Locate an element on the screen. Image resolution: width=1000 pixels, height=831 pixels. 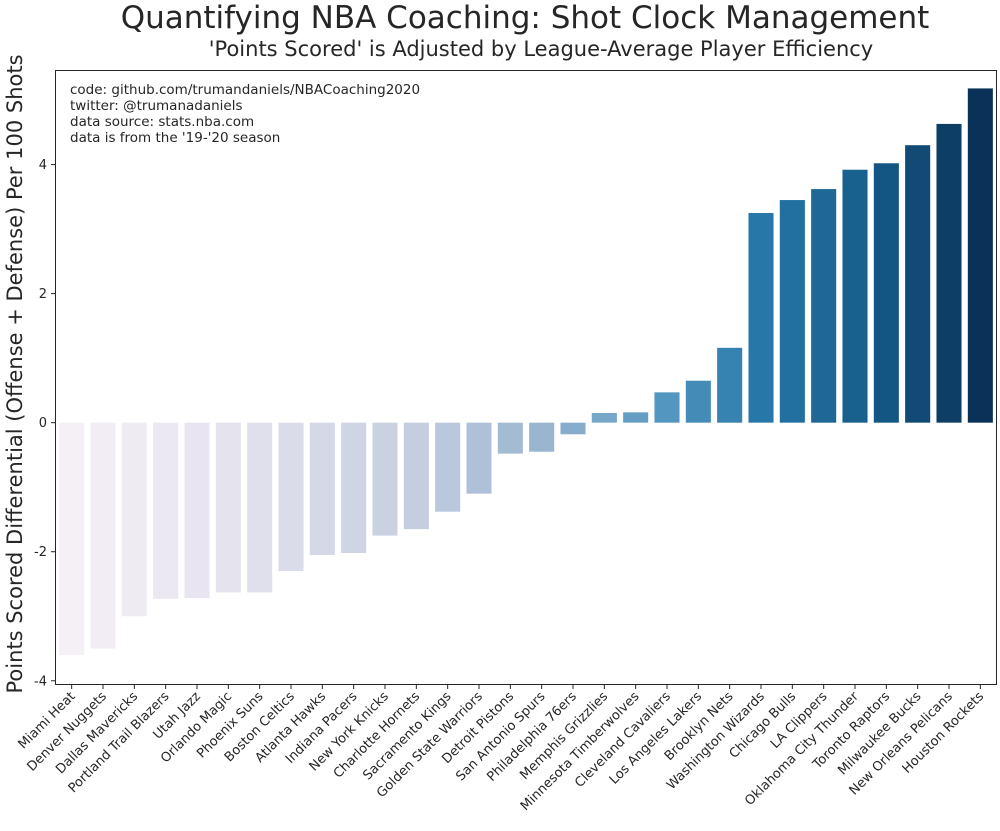
y-tick-label: -2 is located at coordinates (40, 552).